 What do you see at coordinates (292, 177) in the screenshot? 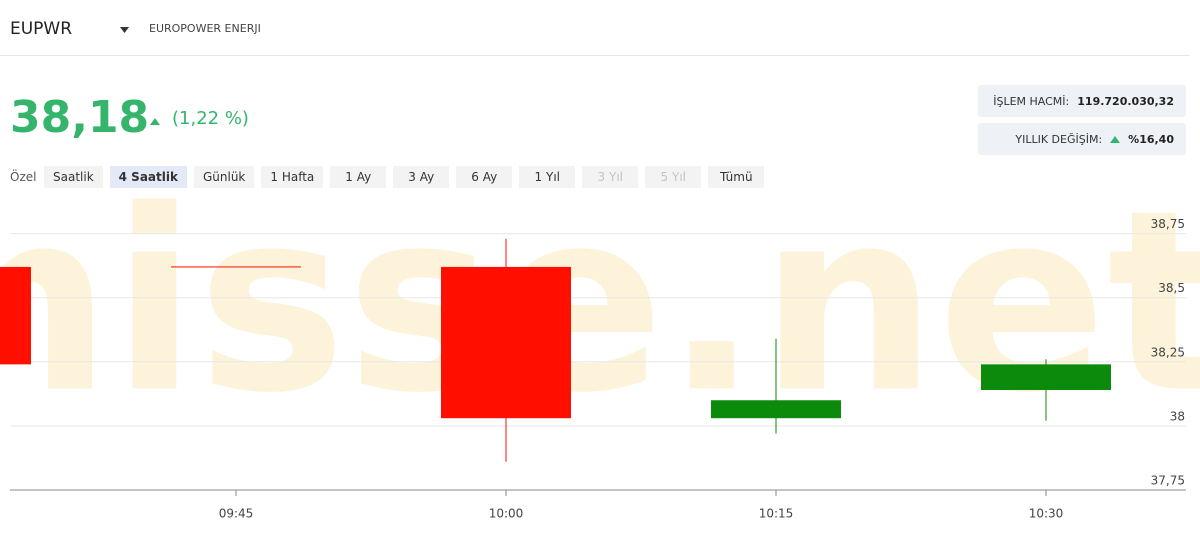
I see `range-button: 1 Hafta` at bounding box center [292, 177].